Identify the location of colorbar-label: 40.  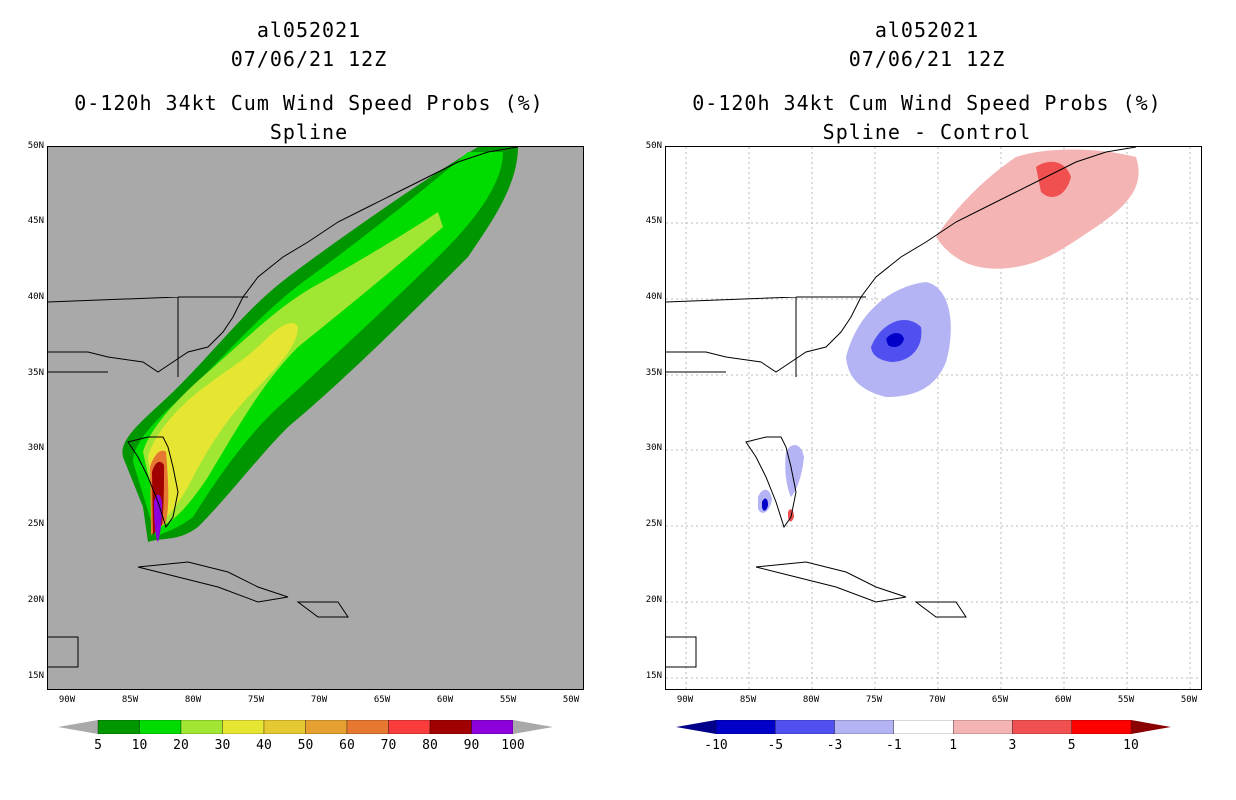
(264, 745).